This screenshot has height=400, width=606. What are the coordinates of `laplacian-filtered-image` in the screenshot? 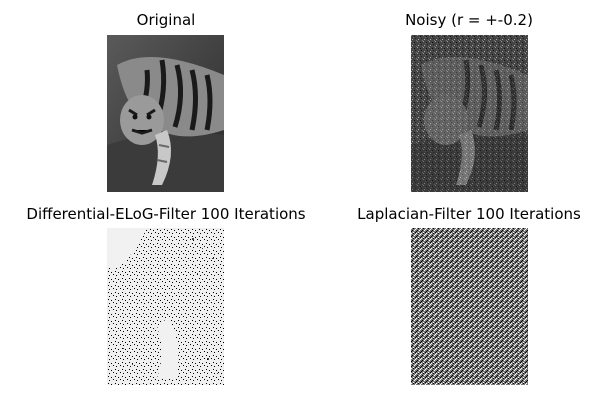 It's located at (469, 306).